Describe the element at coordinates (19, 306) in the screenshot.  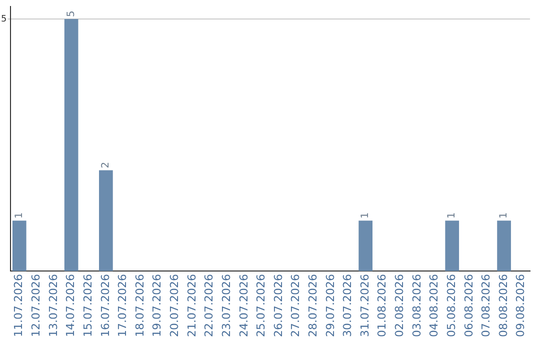
I see `x-tick-label: 11.07.2026` at that location.